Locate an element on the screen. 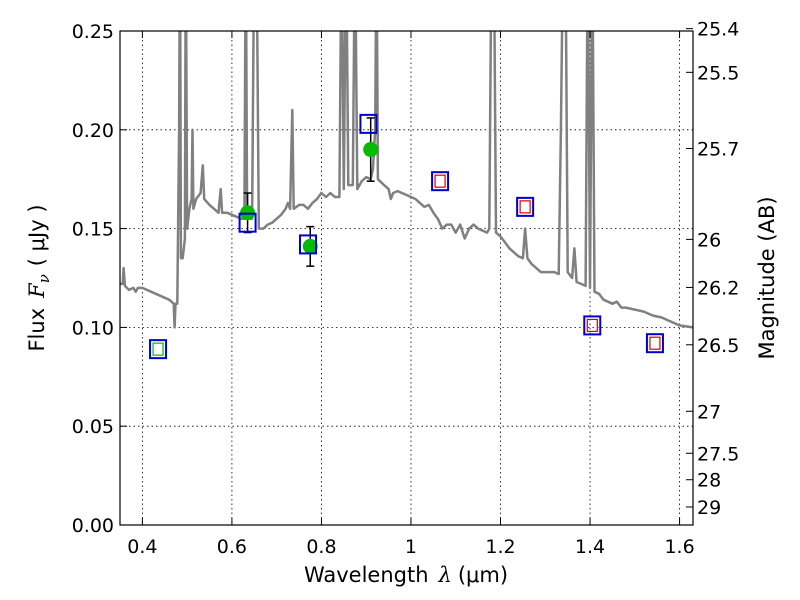 The height and width of the screenshot is (600, 800). y-tick-label: 0.05 is located at coordinates (93, 427).